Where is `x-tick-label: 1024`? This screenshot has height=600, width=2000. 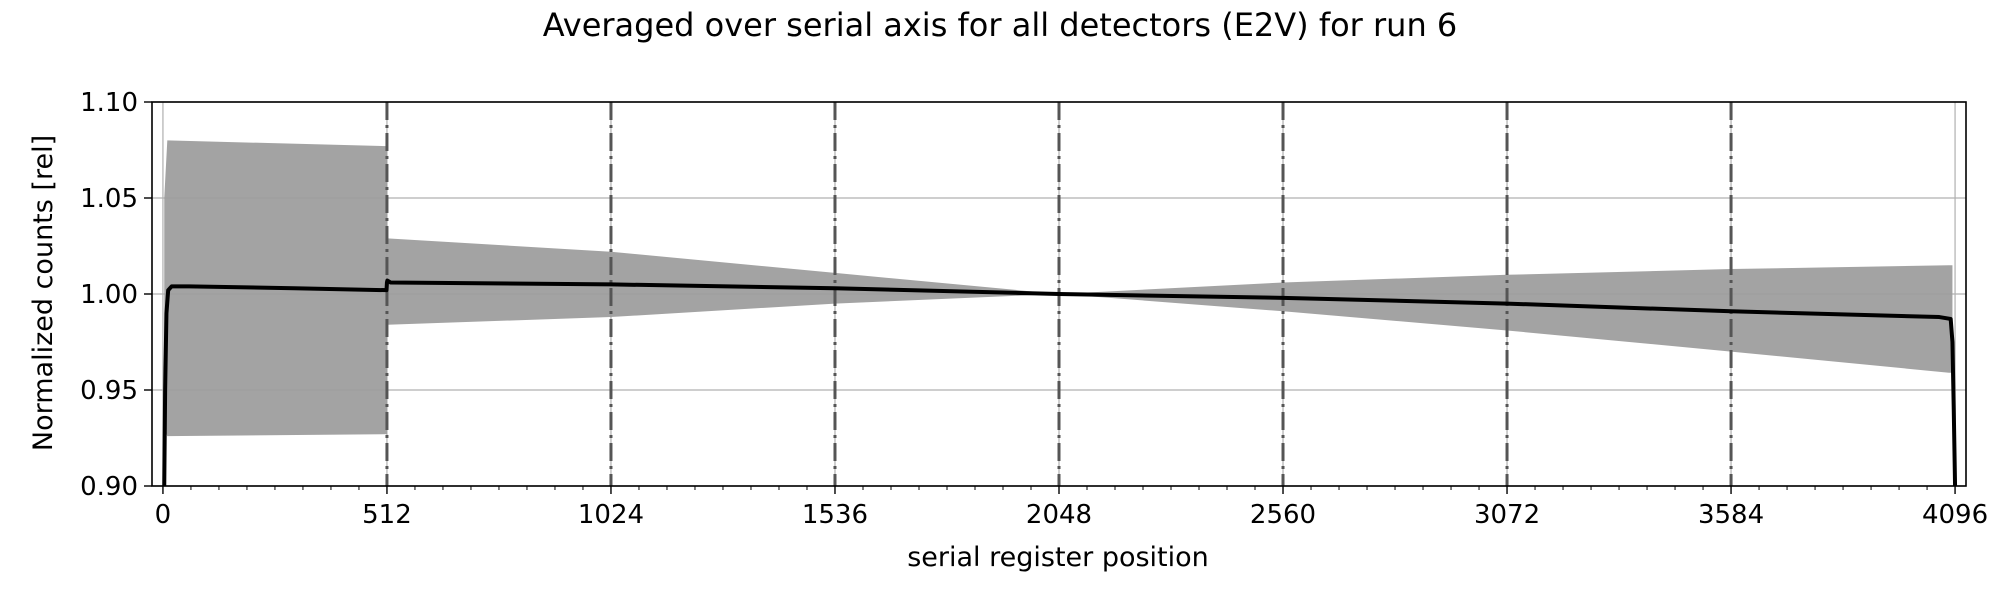
x-tick-label: 1024 is located at coordinates (611, 515).